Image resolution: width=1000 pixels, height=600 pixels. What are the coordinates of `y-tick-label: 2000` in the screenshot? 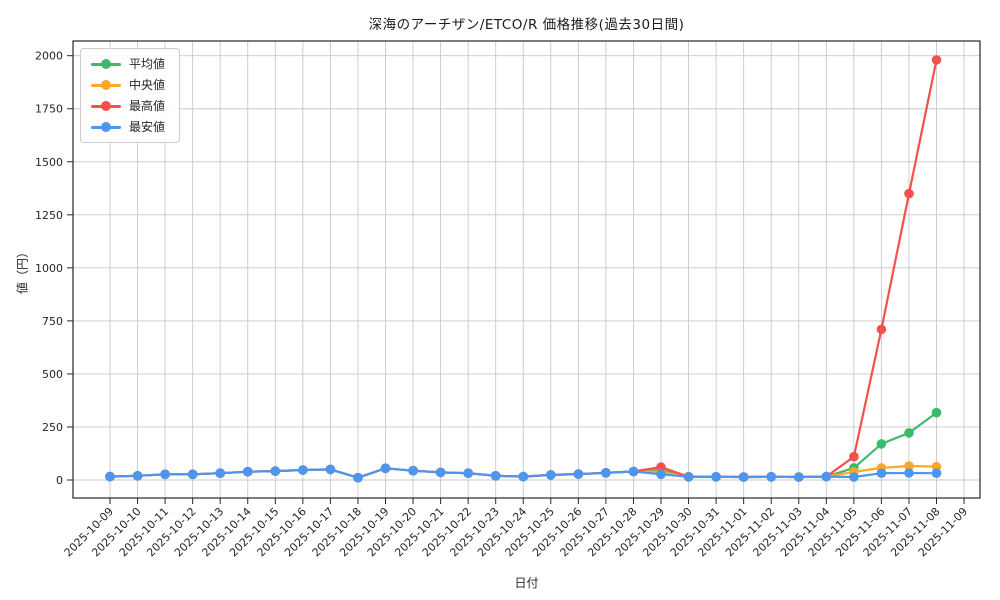 It's located at (49, 56).